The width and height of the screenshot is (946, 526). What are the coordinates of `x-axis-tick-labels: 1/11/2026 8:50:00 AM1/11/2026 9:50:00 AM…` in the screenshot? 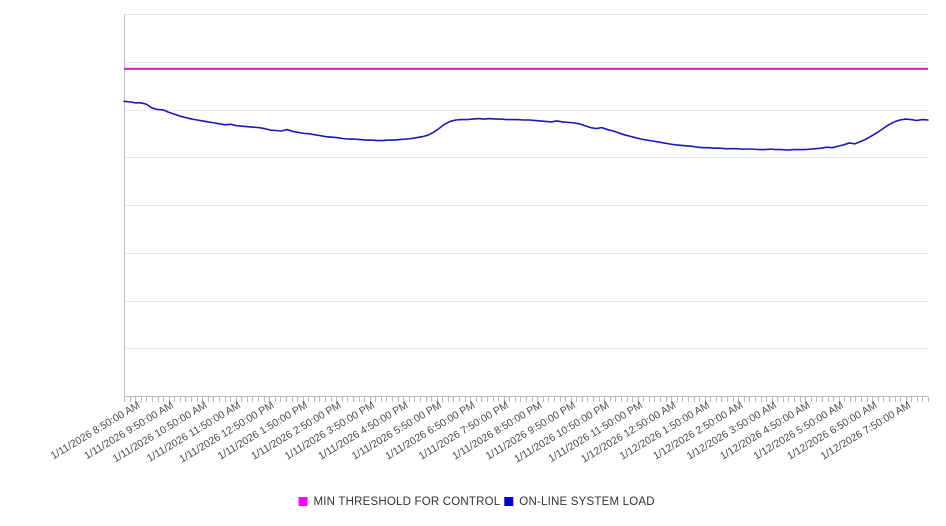 It's located at (481, 432).